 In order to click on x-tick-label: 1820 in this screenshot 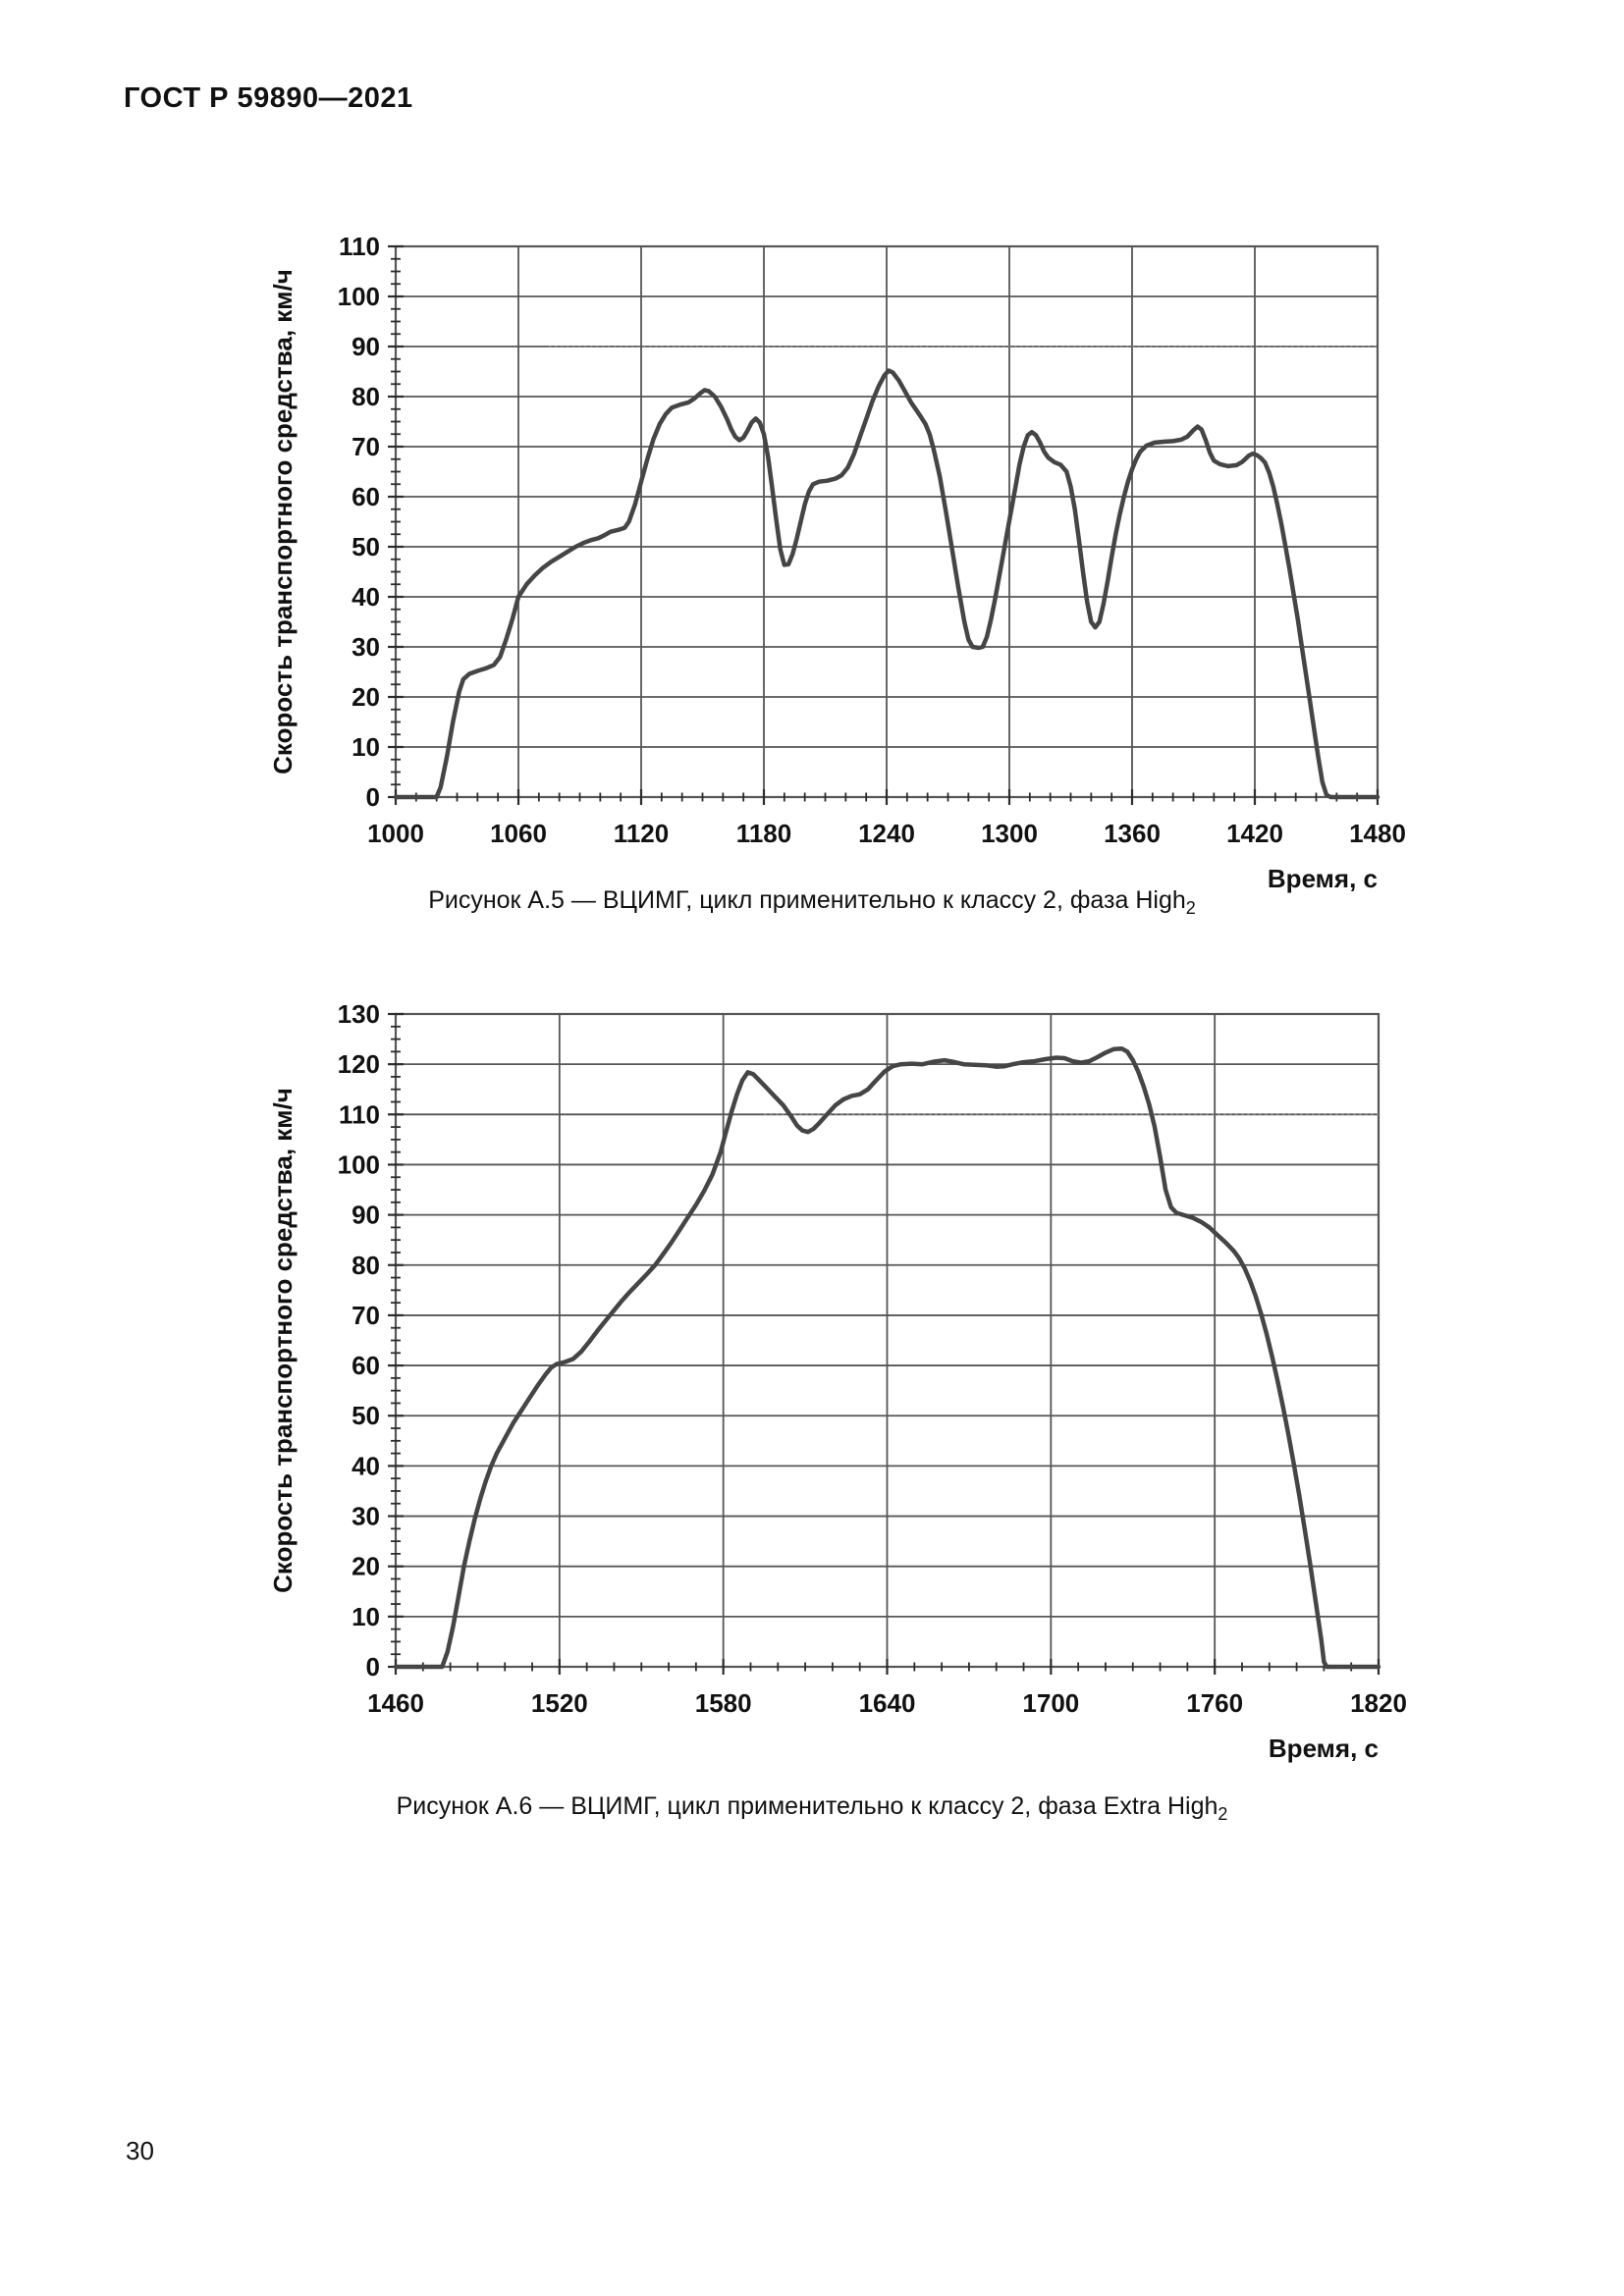, I will do `click(1378, 1703)`.